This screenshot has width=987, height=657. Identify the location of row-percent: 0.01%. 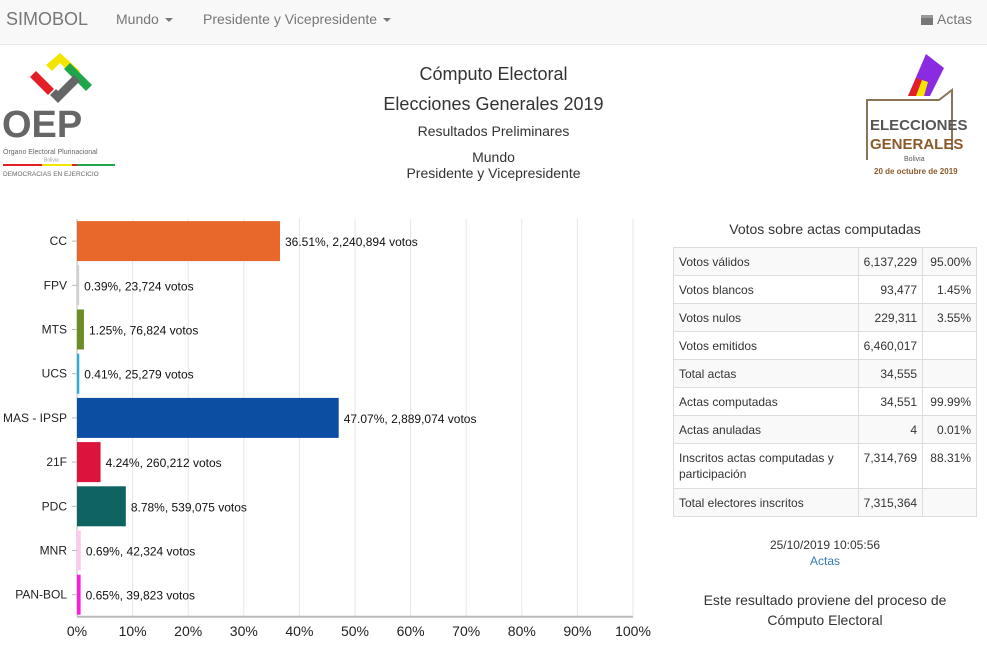
(949, 429).